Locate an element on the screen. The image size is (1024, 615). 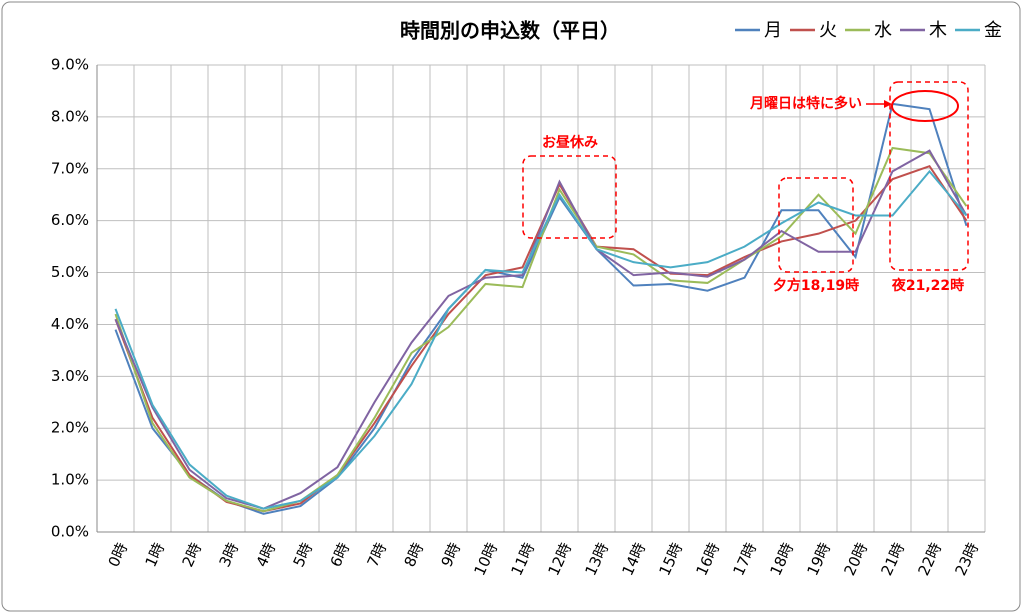
legend-label: 金 is located at coordinates (993, 30).